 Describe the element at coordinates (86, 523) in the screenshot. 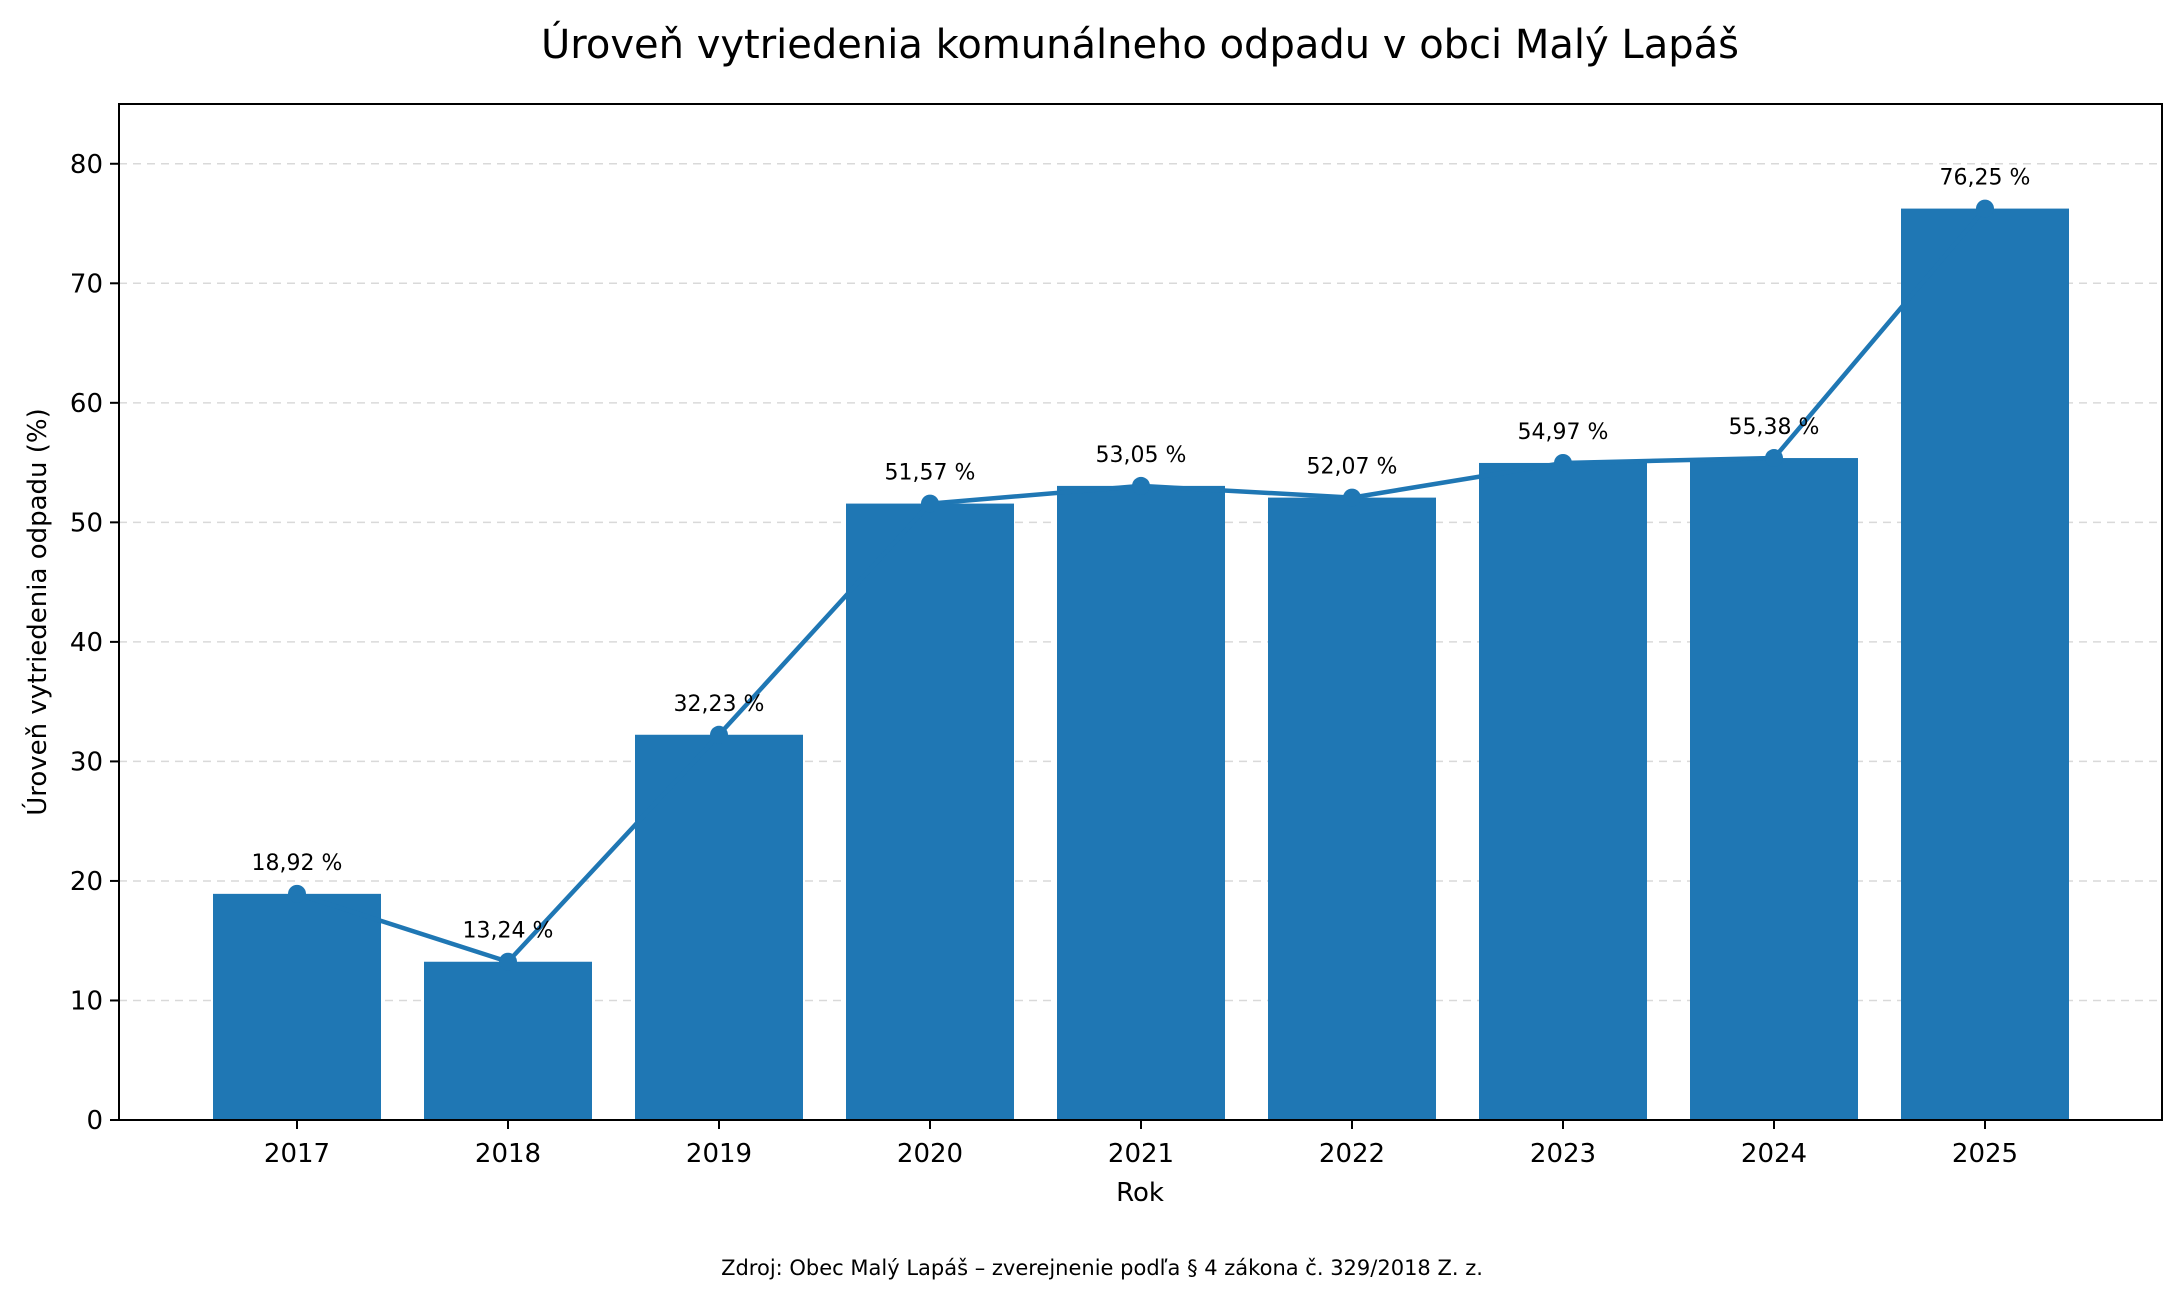

I see `y-tick-label: 50` at that location.